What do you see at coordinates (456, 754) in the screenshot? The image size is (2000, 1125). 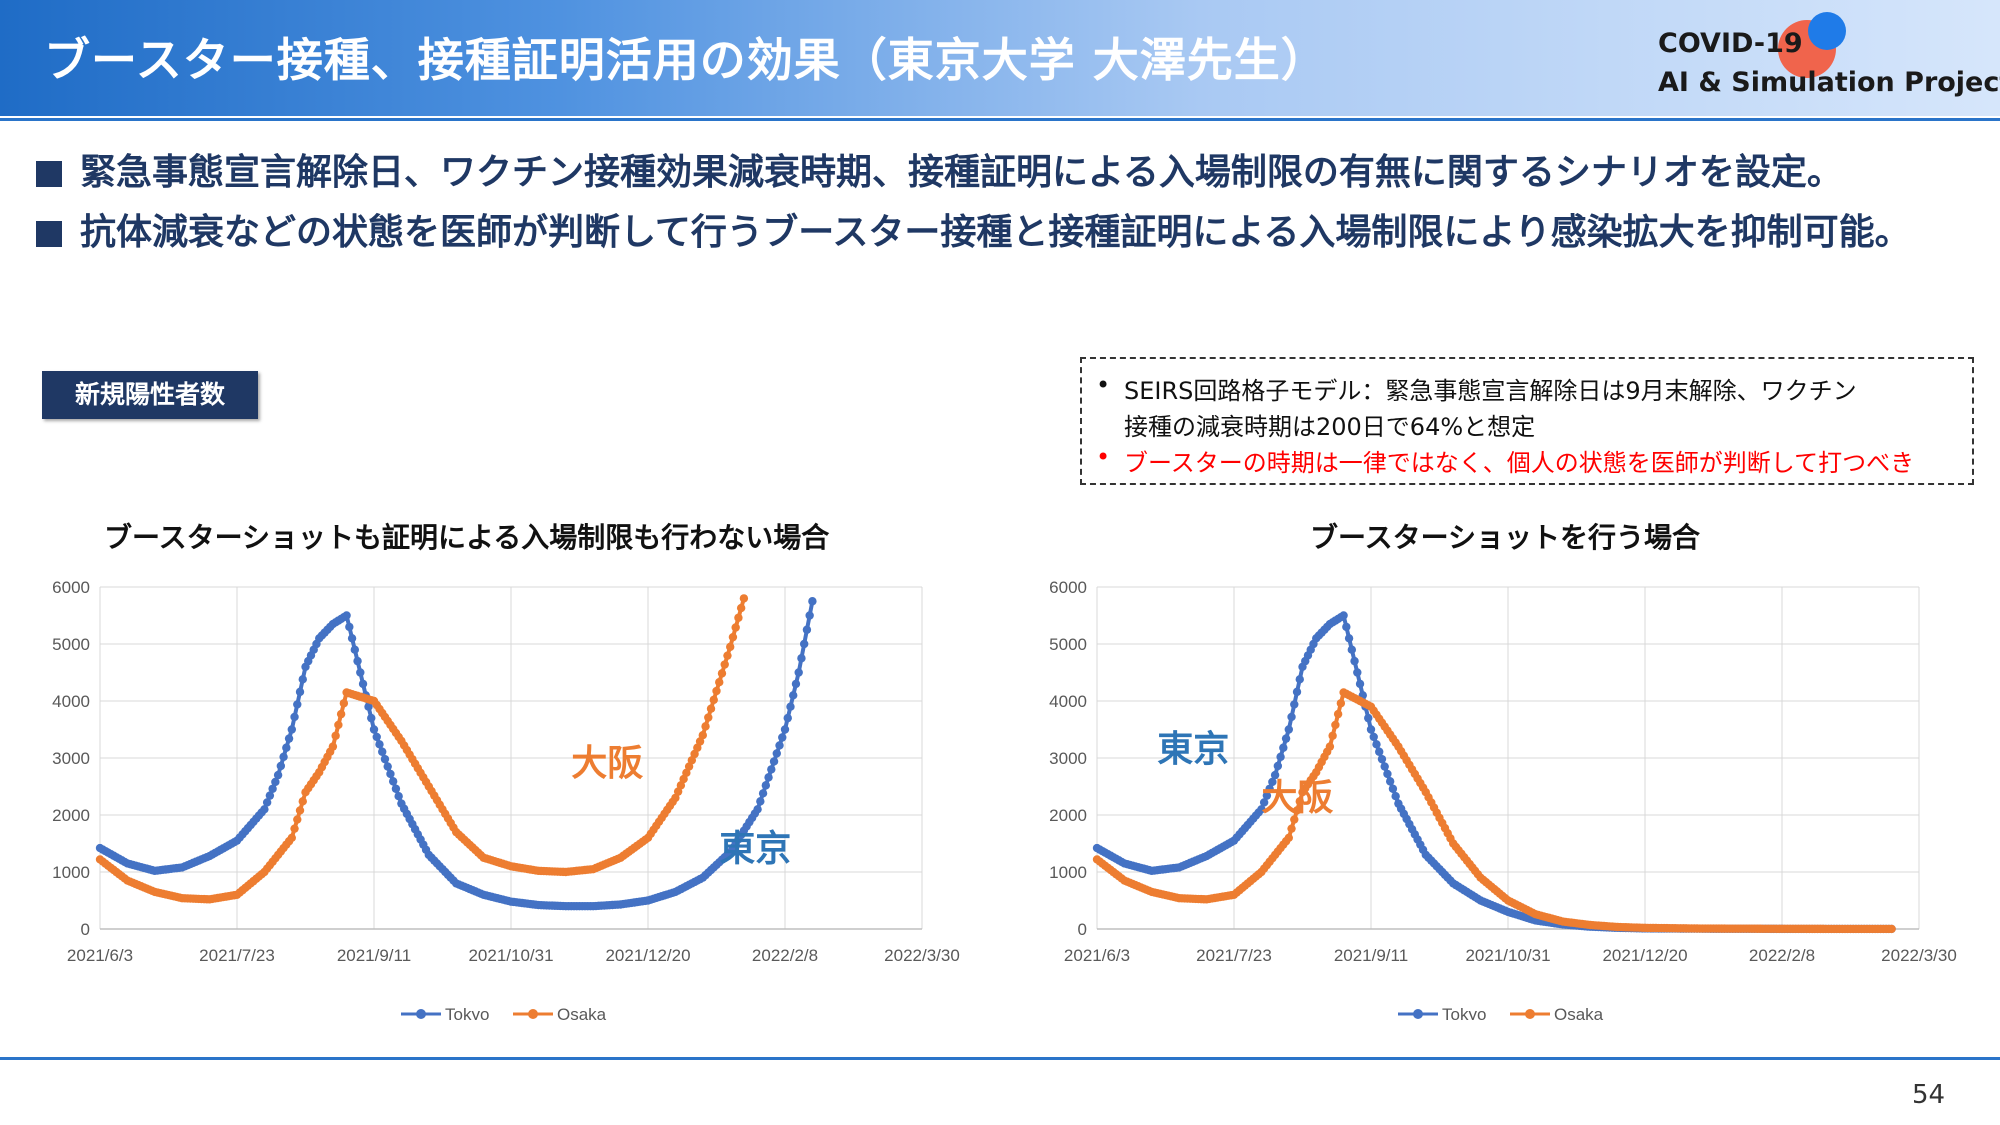 I see `series-tokyo` at bounding box center [456, 754].